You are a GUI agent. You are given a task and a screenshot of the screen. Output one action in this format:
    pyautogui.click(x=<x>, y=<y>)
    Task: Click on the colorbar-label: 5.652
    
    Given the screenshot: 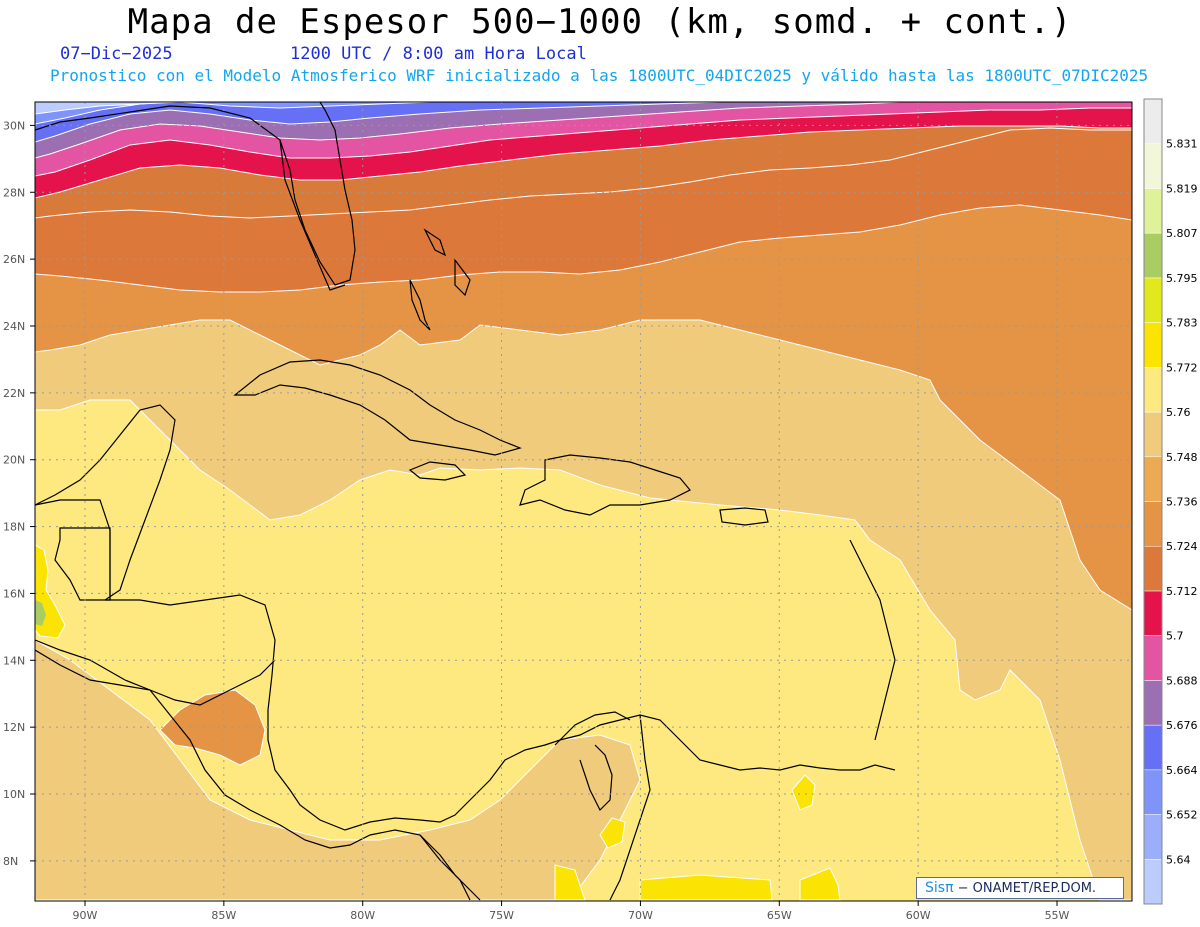 What is the action you would take?
    pyautogui.click(x=1182, y=815)
    